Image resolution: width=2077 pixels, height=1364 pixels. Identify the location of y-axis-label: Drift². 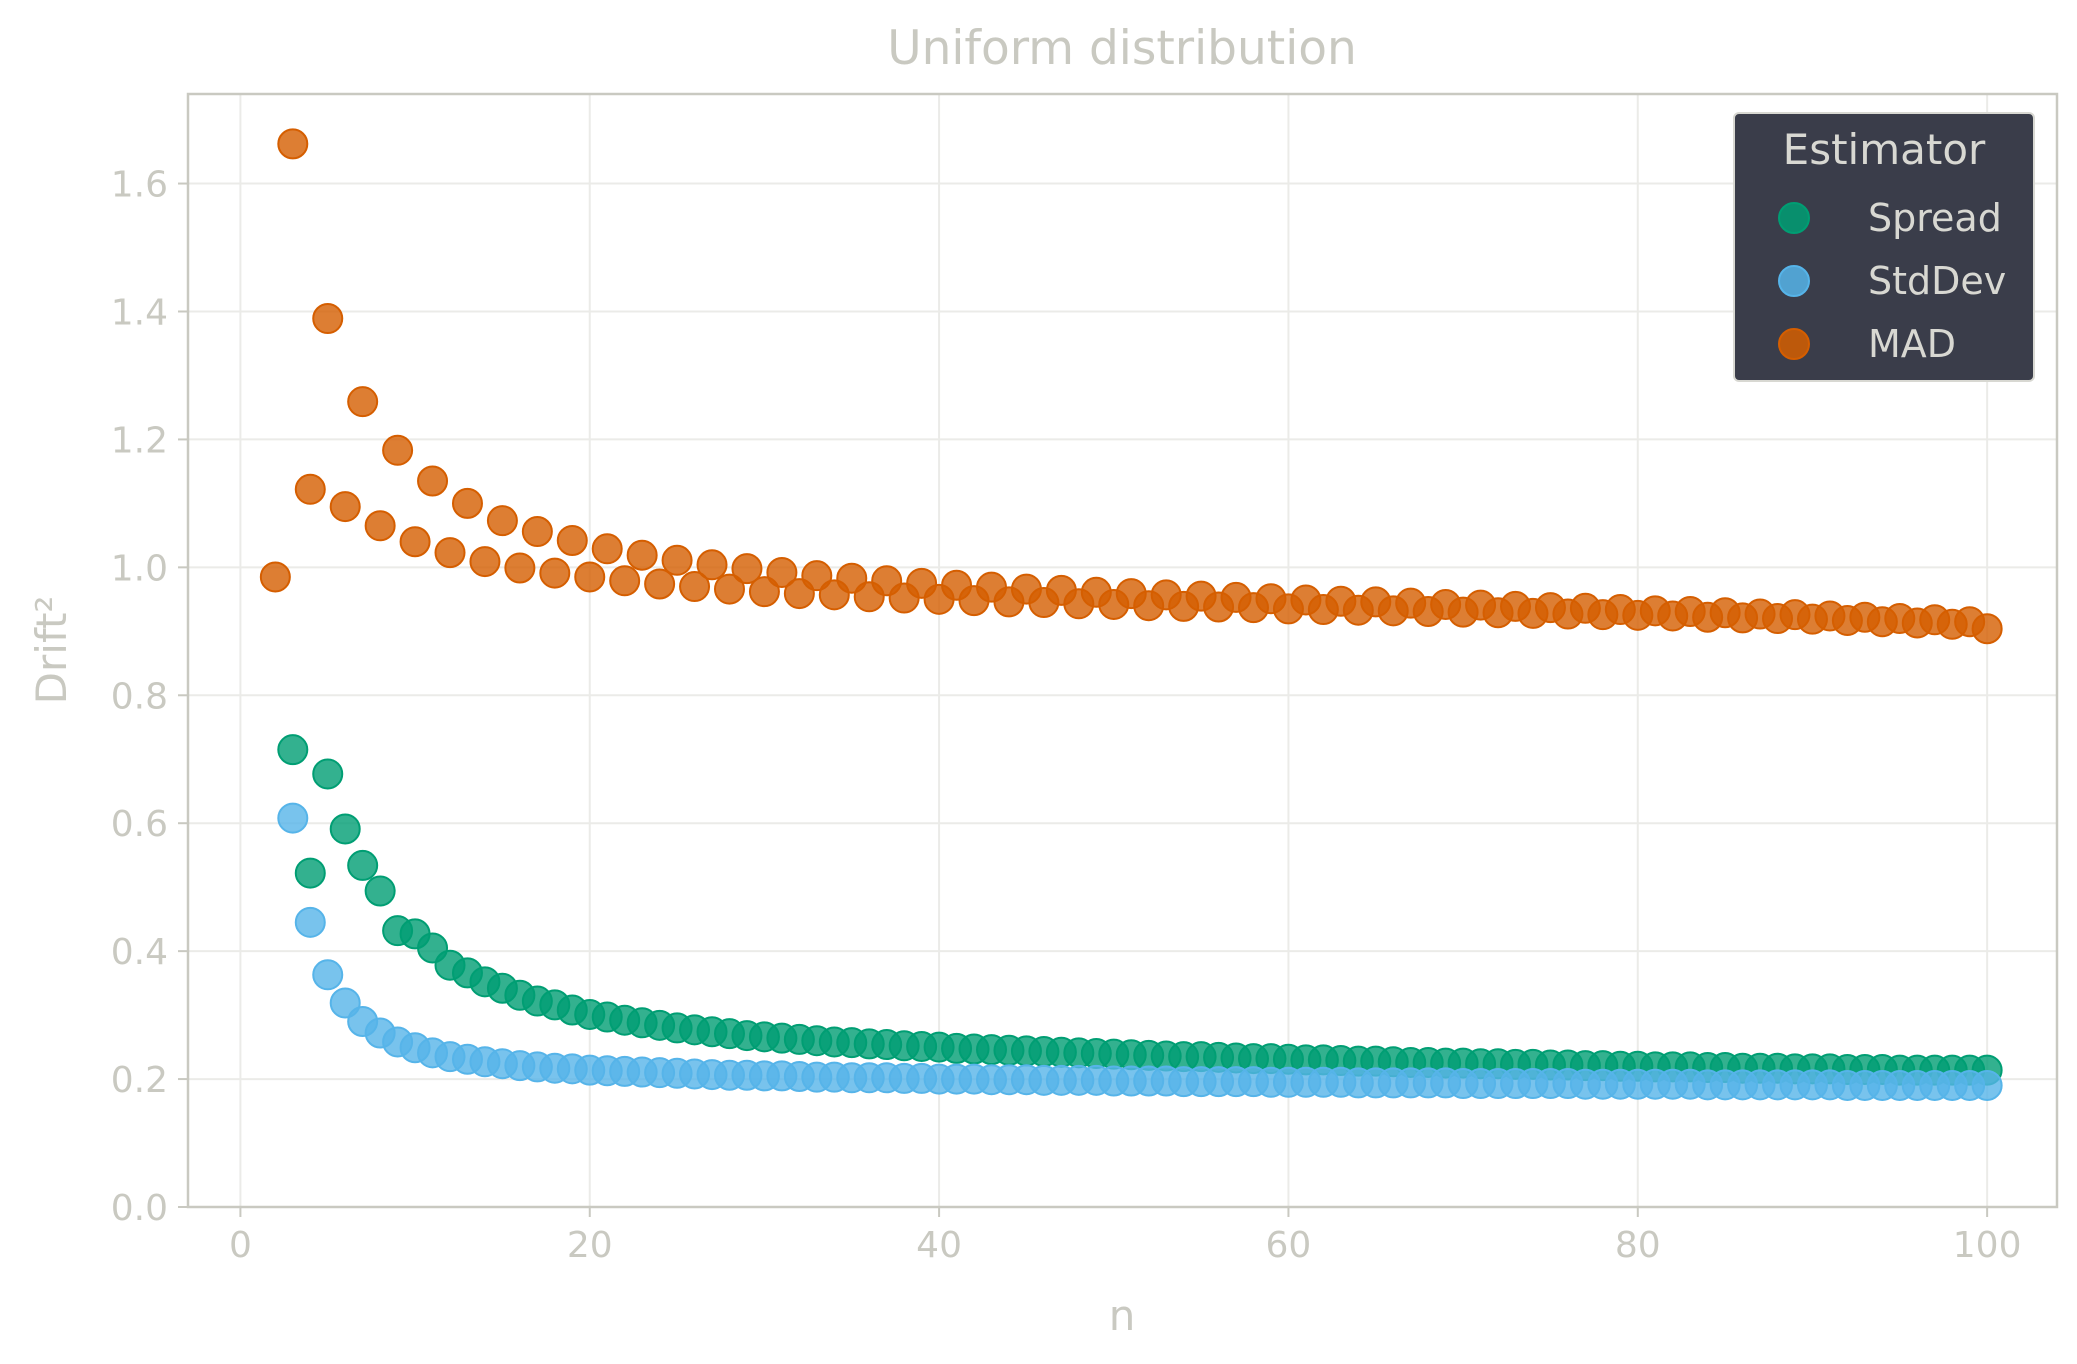
(51, 650).